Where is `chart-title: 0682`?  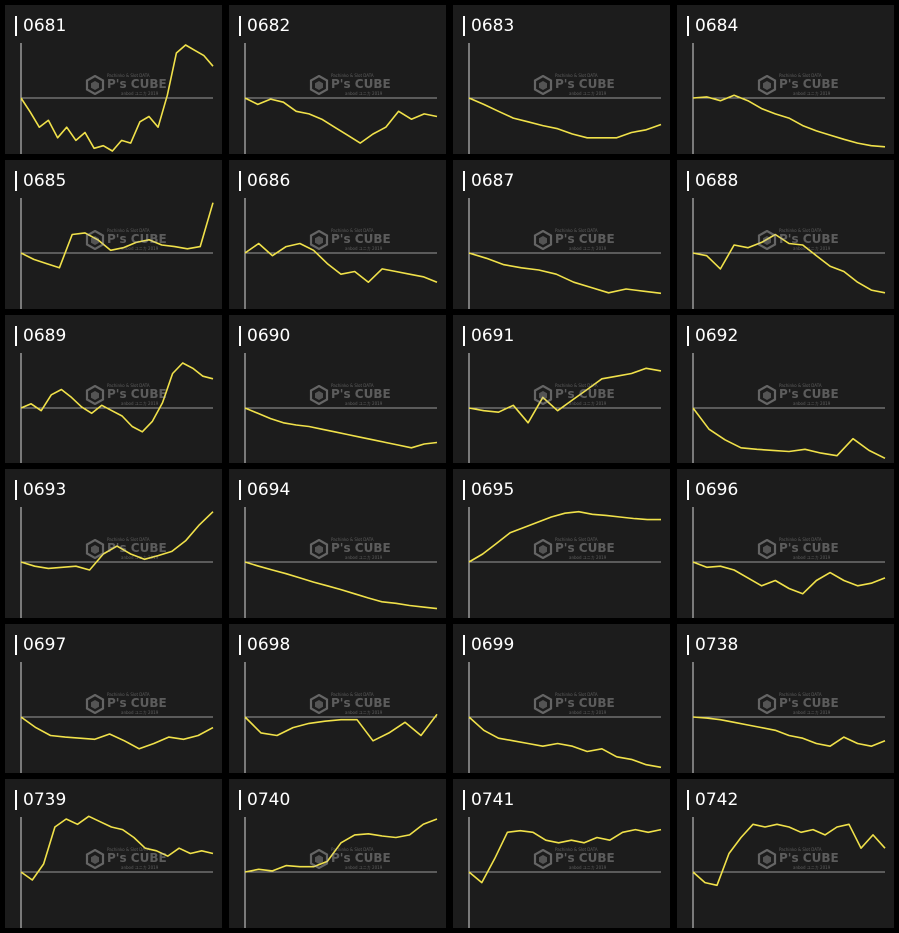
chart-title: 0682 is located at coordinates (264, 26).